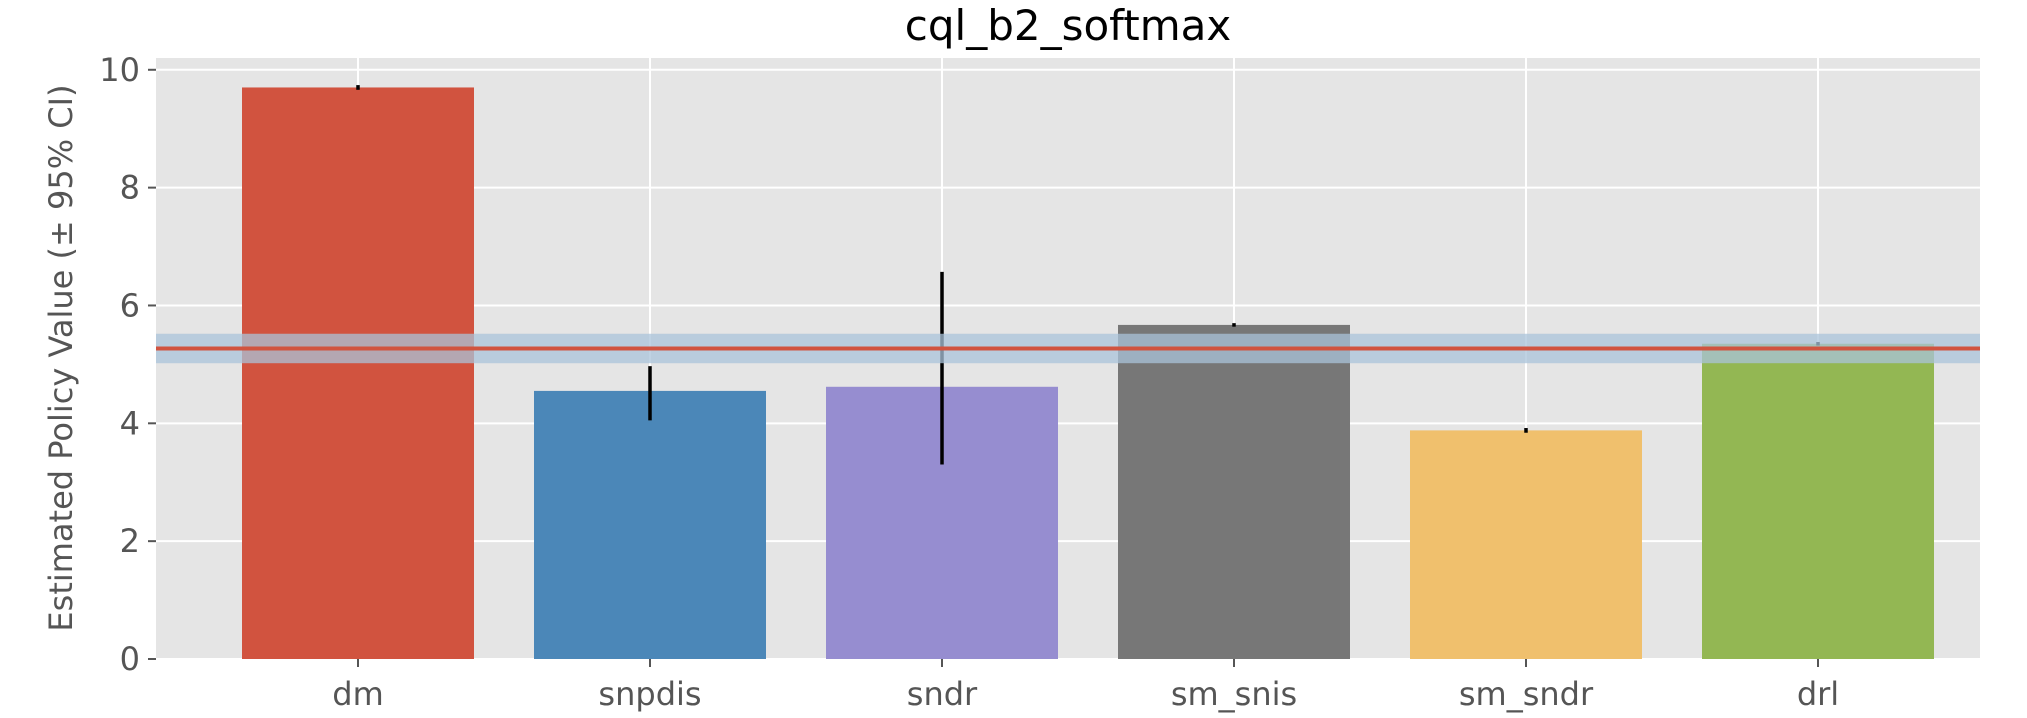 The width and height of the screenshot is (2027, 718). I want to click on y-tick-label: 0, so click(130, 659).